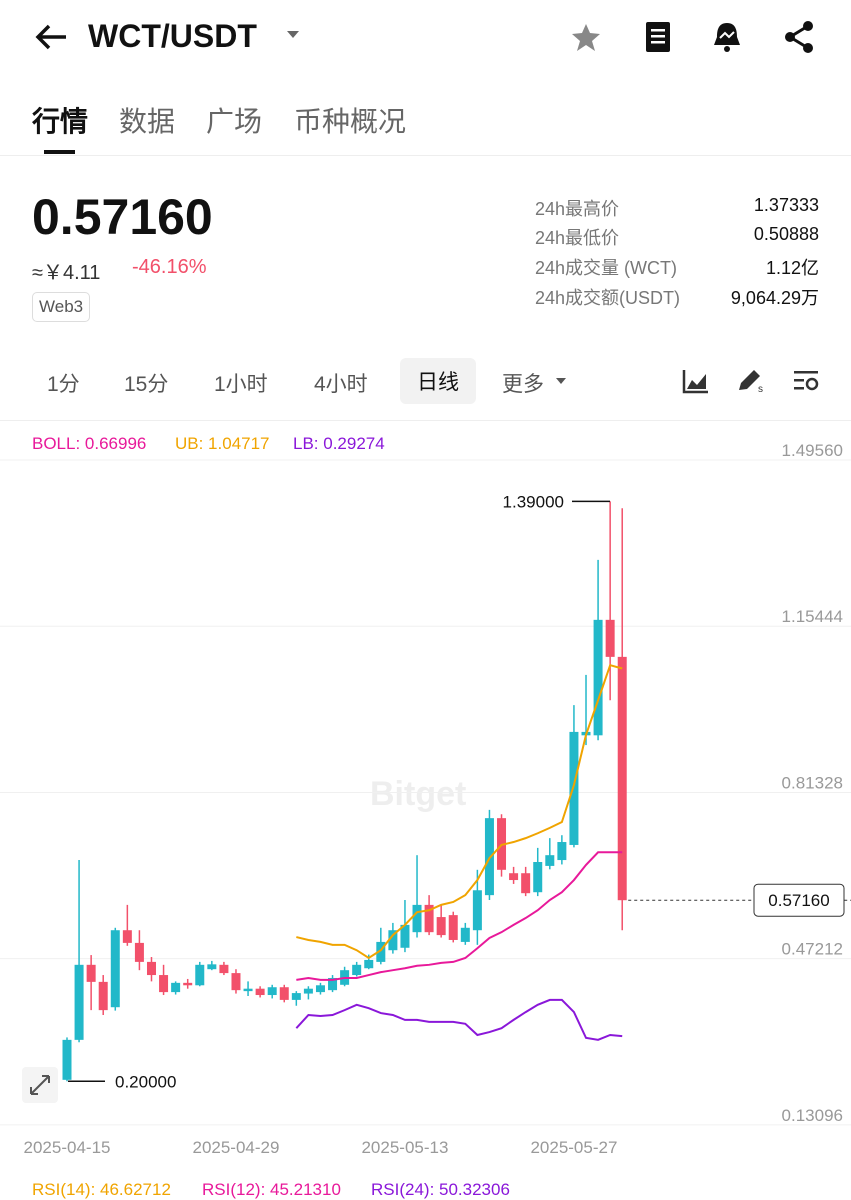 Image resolution: width=851 pixels, height=1200 pixels. Describe the element at coordinates (727, 37) in the screenshot. I see `alert-icon` at that location.